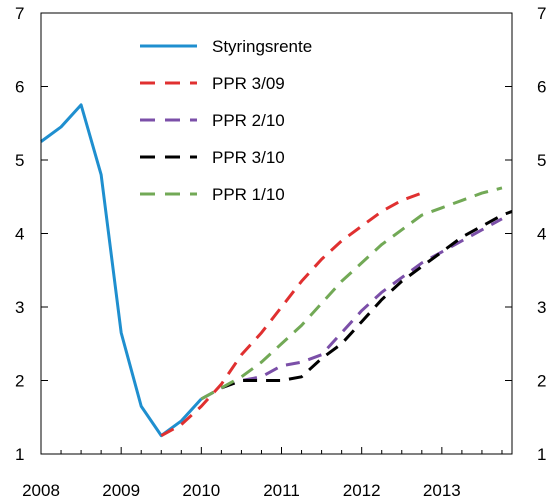 The image size is (550, 501). I want to click on legend-label: PPR 3/09, so click(248, 83).